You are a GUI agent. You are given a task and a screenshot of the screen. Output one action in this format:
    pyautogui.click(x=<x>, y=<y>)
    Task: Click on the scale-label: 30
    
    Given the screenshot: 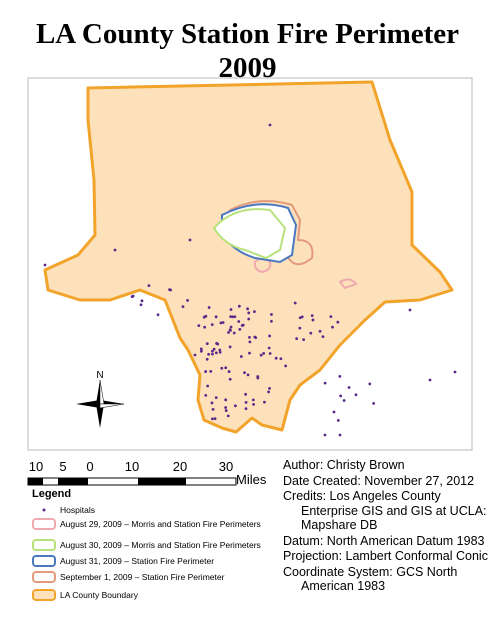 What is the action you would take?
    pyautogui.click(x=226, y=466)
    